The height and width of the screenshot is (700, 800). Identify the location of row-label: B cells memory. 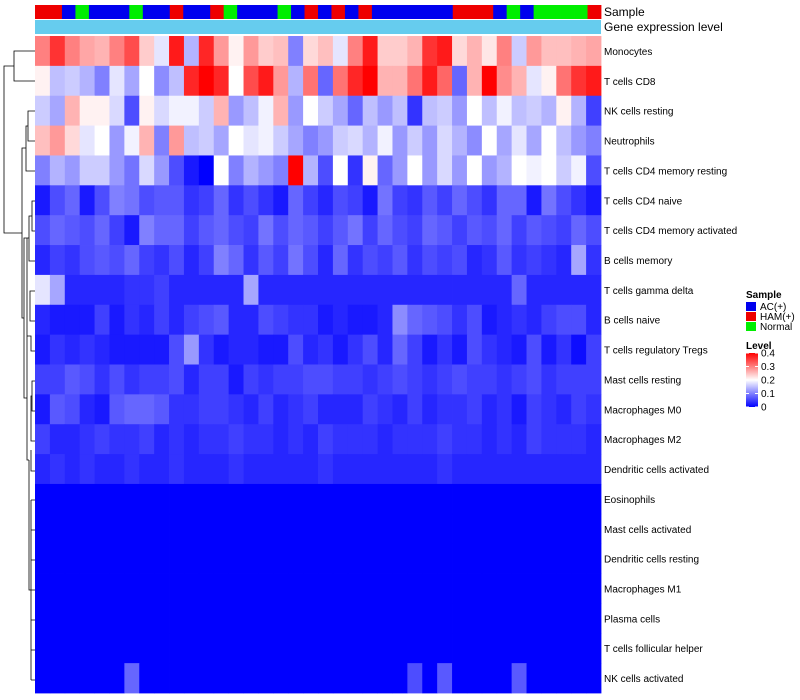
(638, 261).